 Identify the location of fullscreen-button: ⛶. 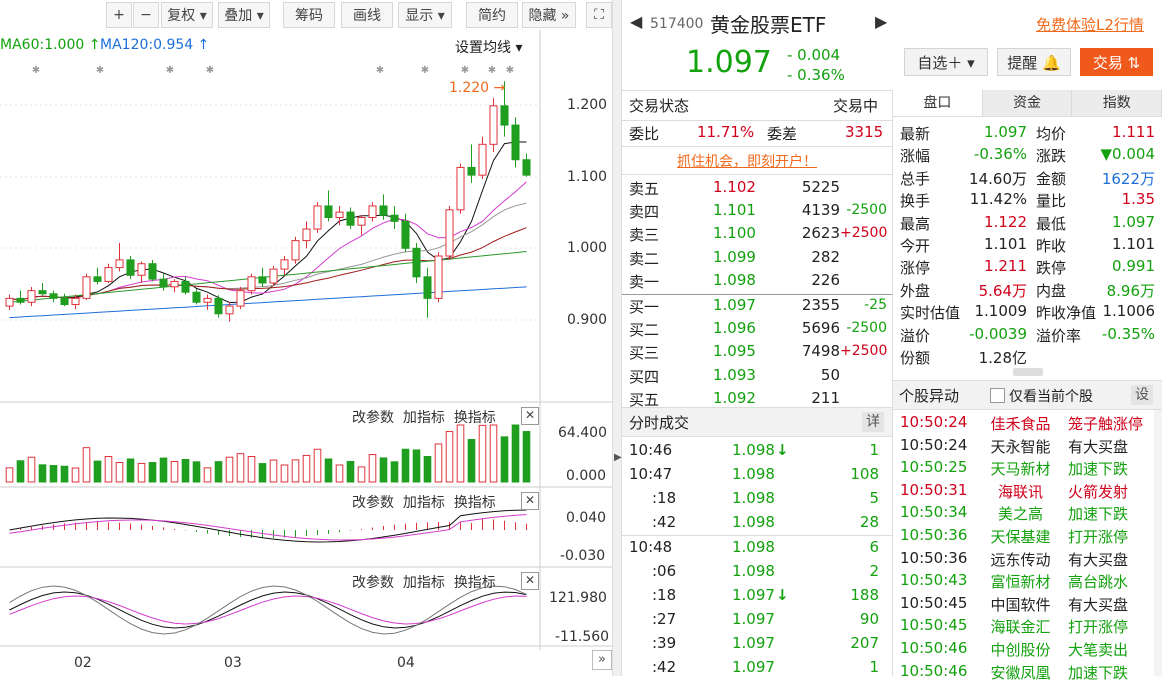
(599, 15).